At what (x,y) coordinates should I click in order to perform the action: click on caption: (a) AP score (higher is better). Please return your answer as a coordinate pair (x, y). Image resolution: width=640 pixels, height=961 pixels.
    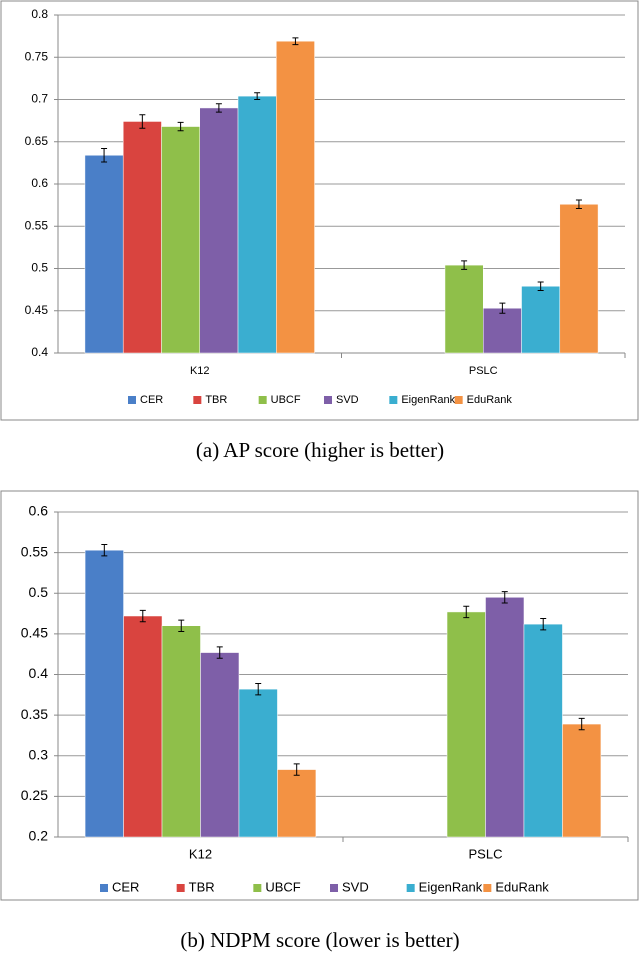
    Looking at the image, I should click on (320, 450).